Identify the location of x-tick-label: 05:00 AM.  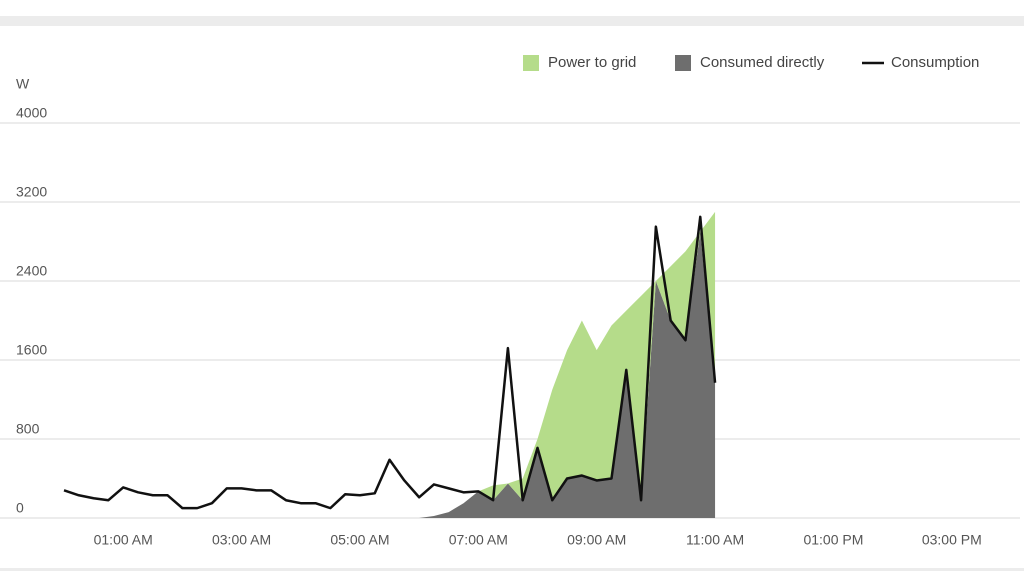
(359, 540).